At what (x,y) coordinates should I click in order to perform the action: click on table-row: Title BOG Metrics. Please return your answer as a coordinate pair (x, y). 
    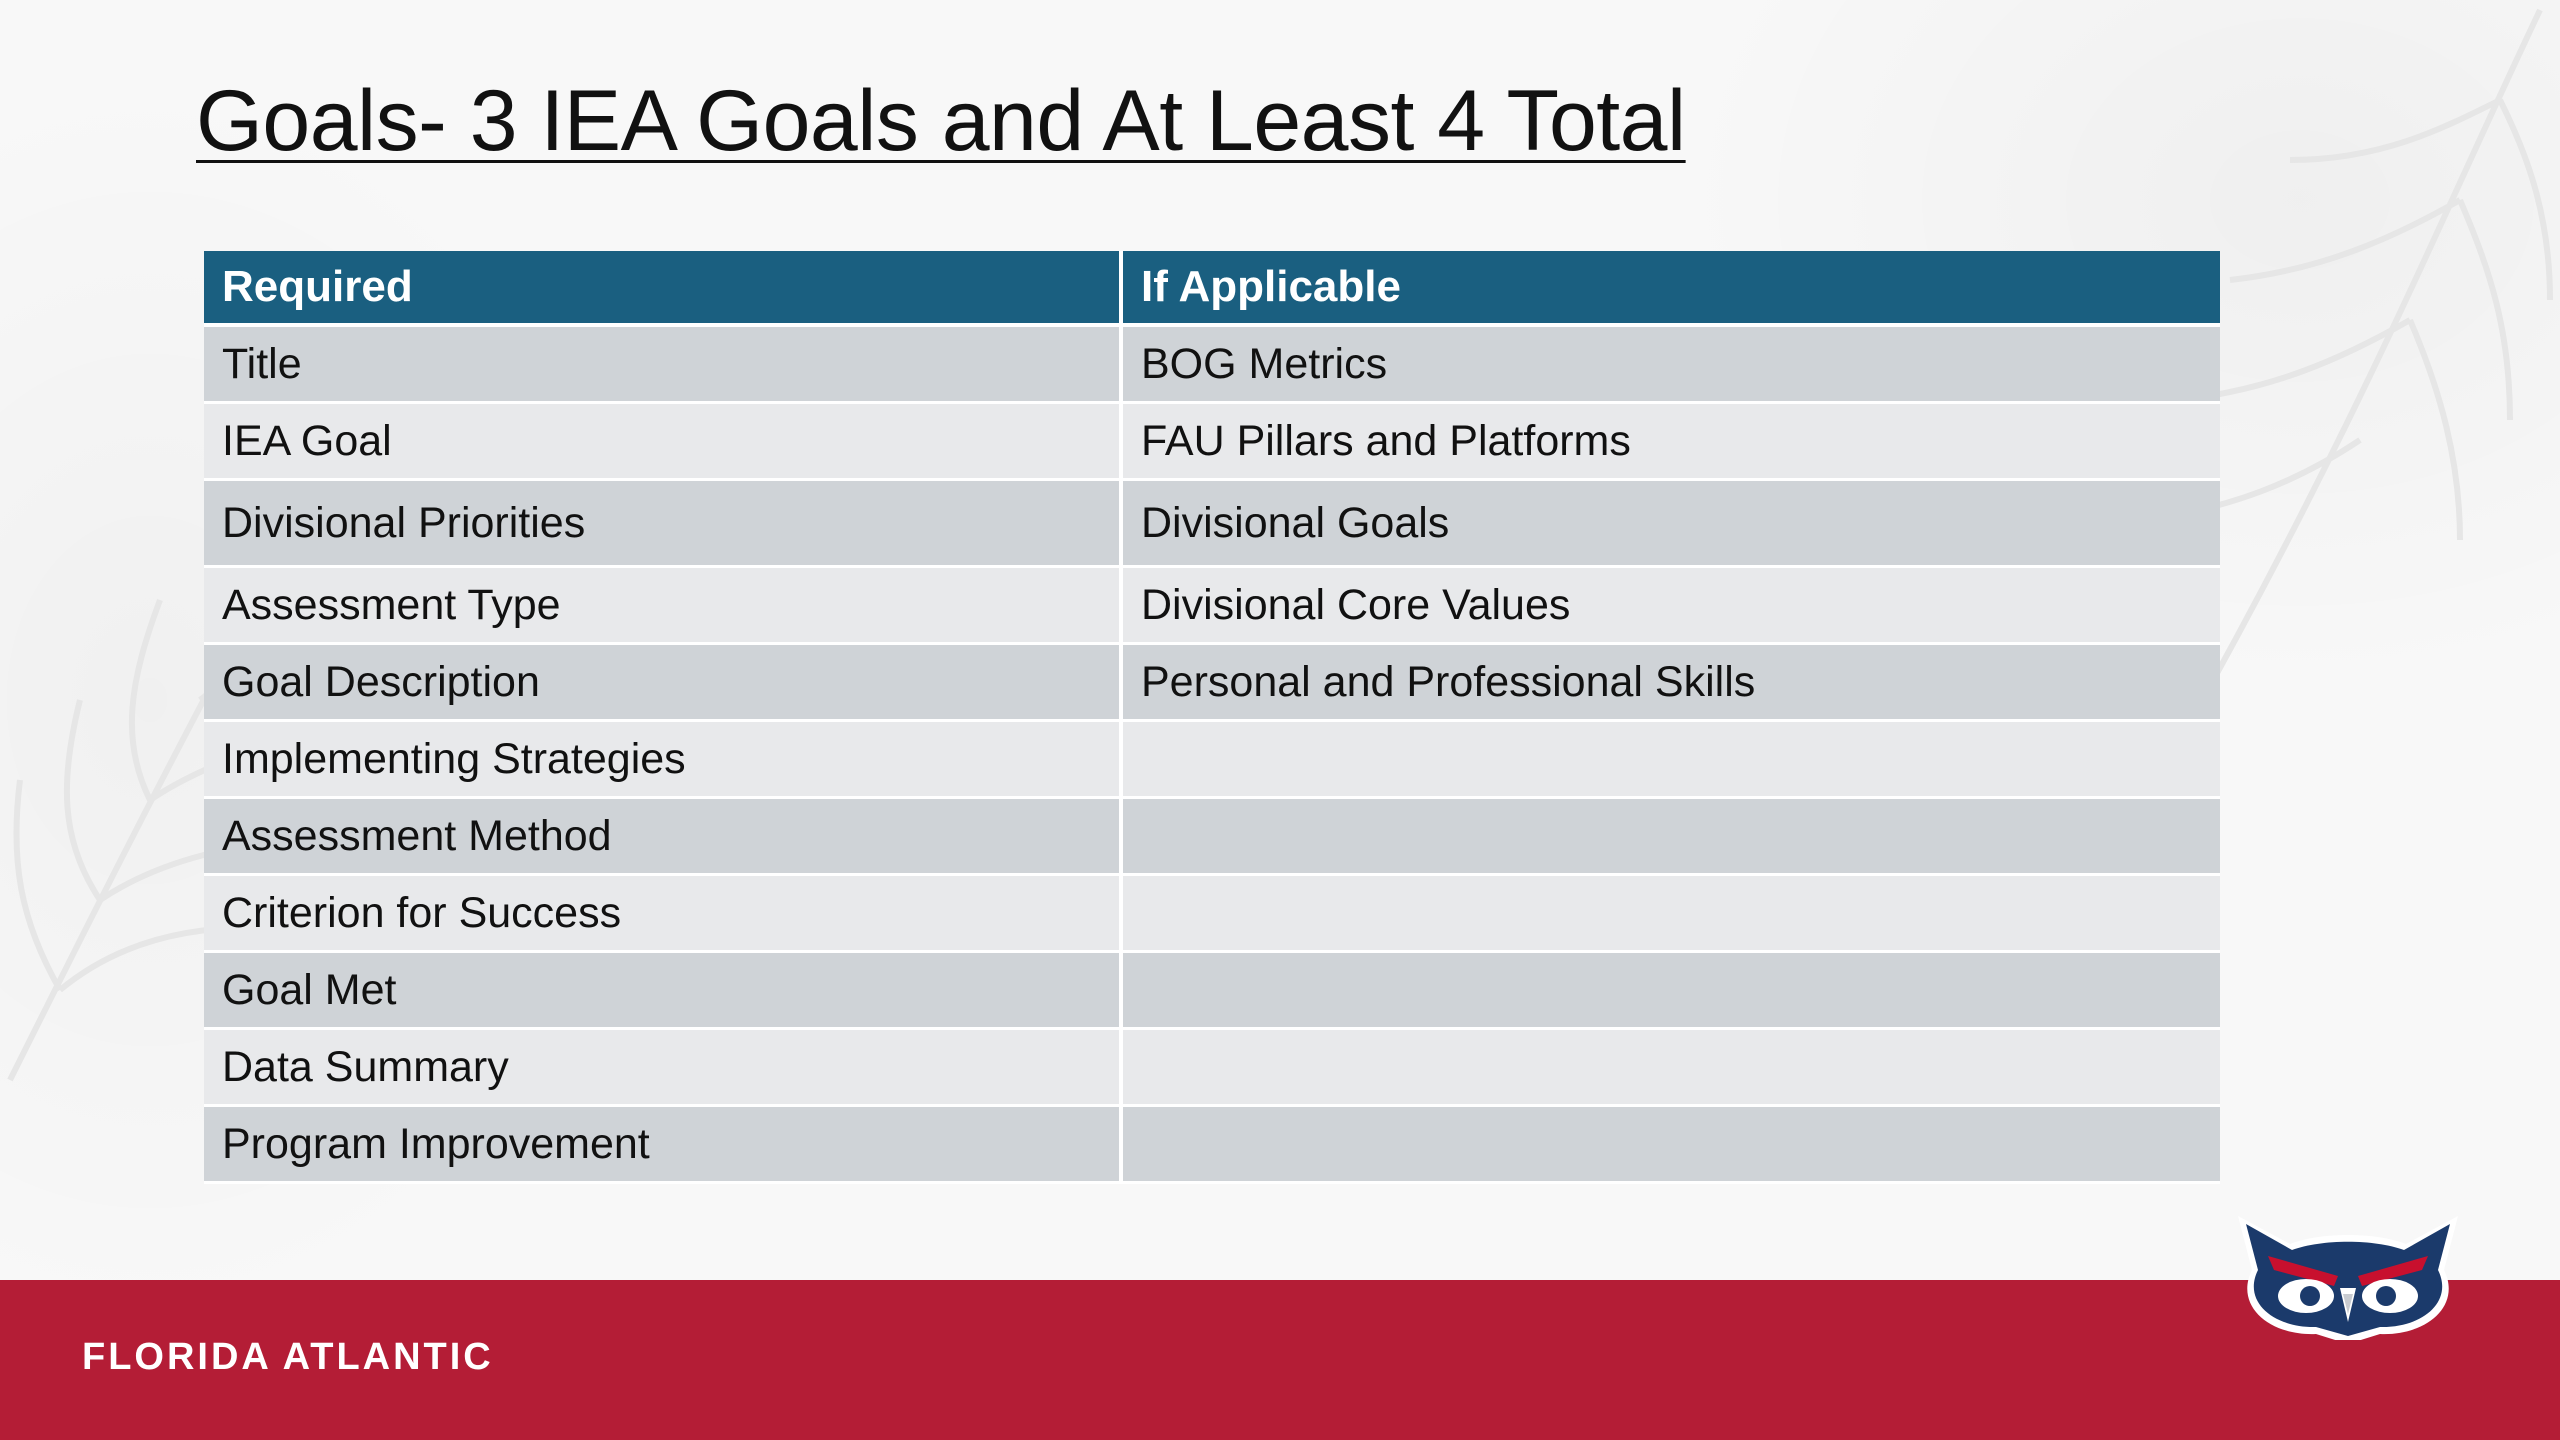
    Looking at the image, I should click on (1212, 364).